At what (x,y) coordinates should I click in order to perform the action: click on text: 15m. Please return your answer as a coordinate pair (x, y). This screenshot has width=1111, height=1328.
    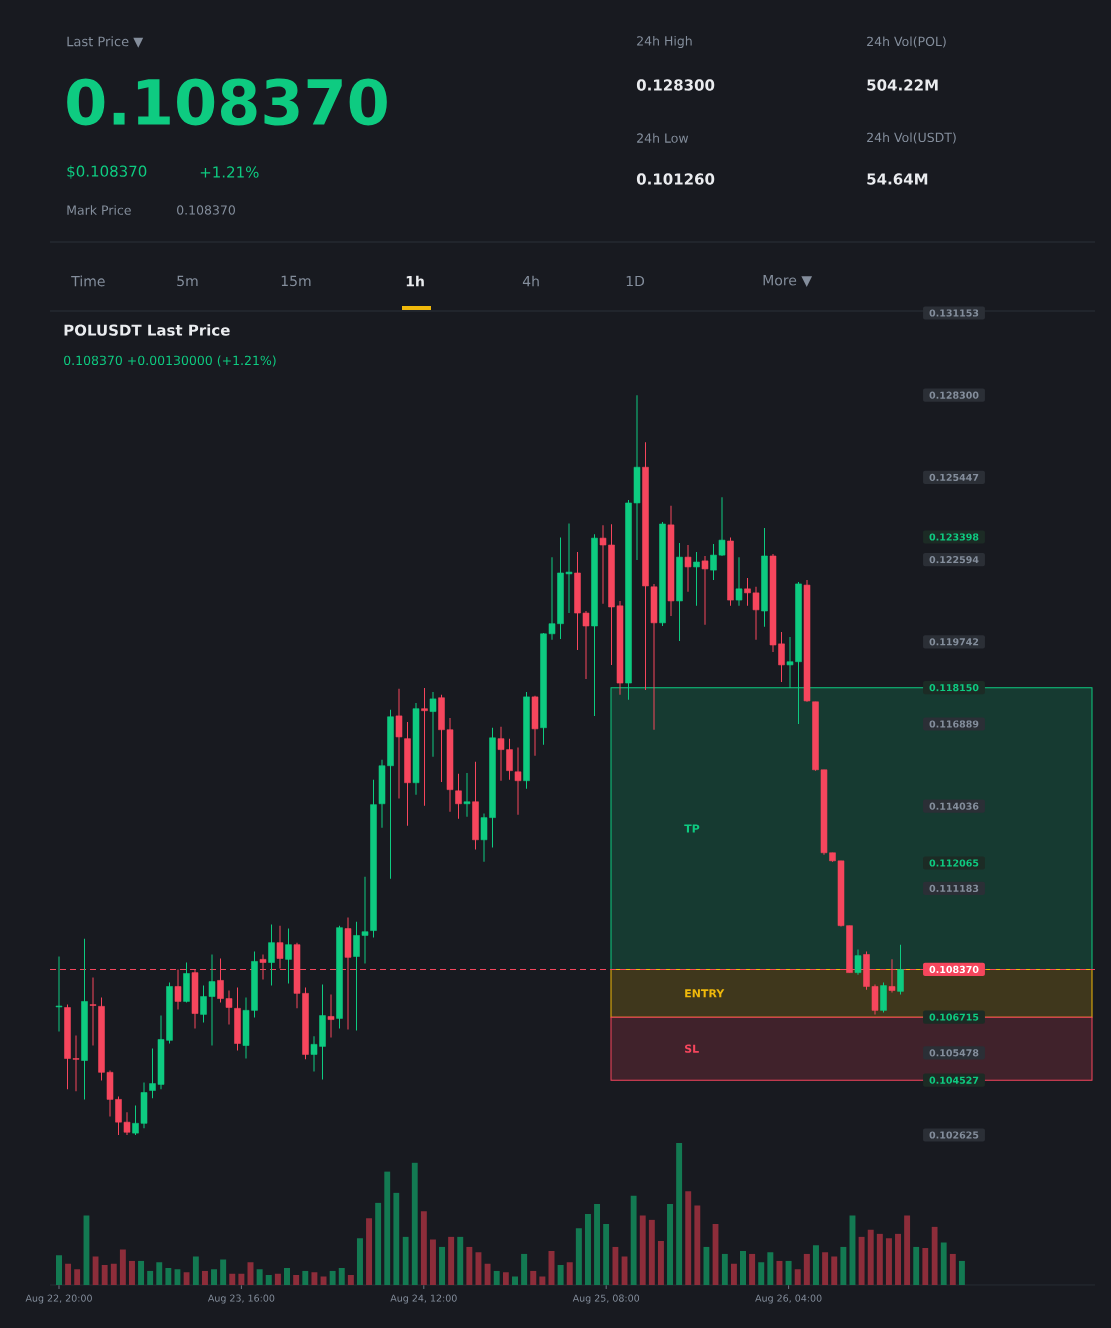
    Looking at the image, I should click on (296, 281).